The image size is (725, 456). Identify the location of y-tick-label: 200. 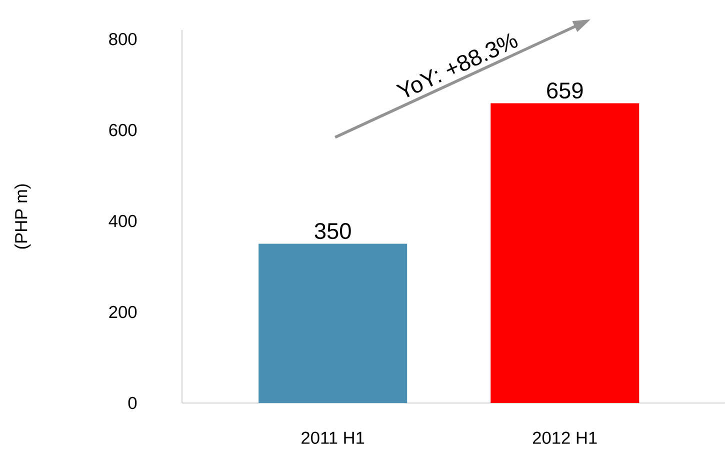
(123, 312).